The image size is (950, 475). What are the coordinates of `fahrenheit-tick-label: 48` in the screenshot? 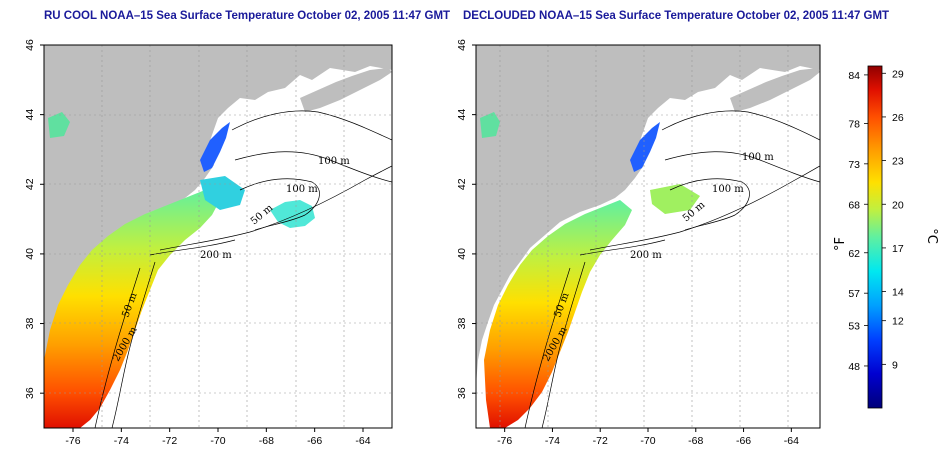 It's located at (854, 367).